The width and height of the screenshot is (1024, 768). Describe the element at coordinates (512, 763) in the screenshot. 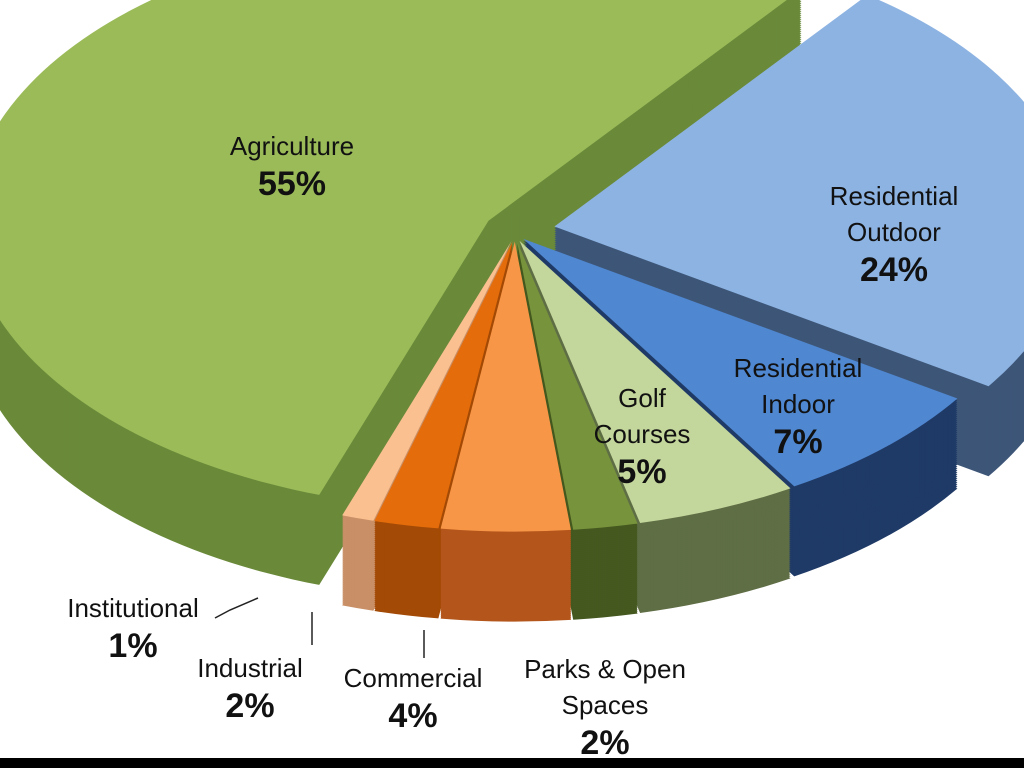

I see `bottom-border` at that location.